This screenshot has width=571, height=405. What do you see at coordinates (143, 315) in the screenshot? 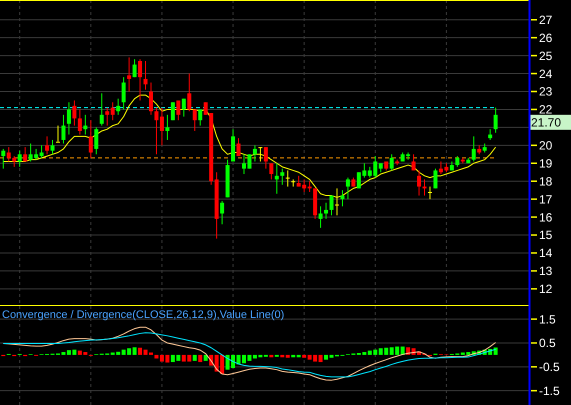
I see `chart-title: Convergence / Divergence(CLOSE,26,12,9),Value Line(0)` at bounding box center [143, 315].